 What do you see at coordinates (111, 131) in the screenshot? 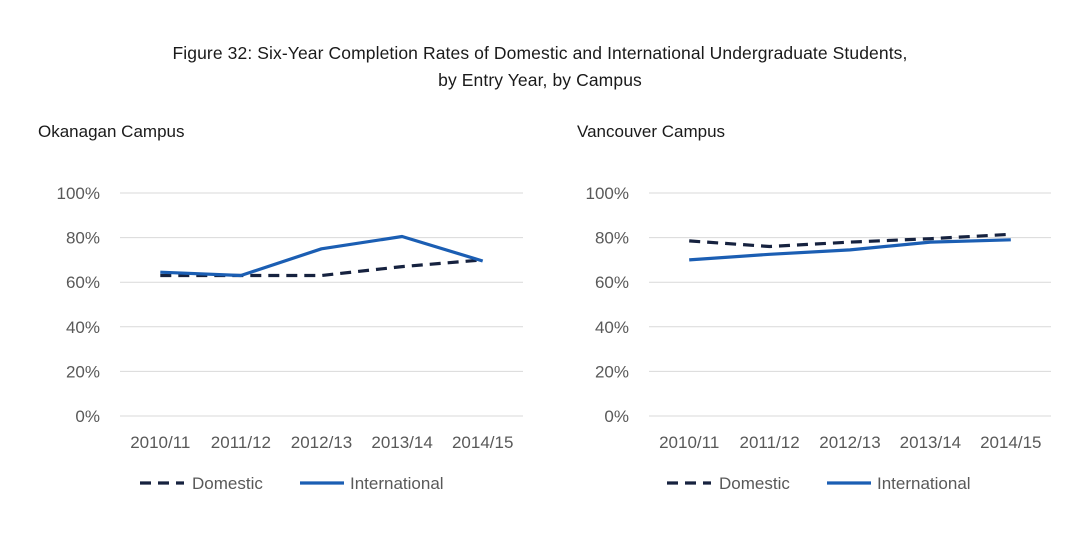
I see `okanagan-chart-title: Okanagan Campus` at bounding box center [111, 131].